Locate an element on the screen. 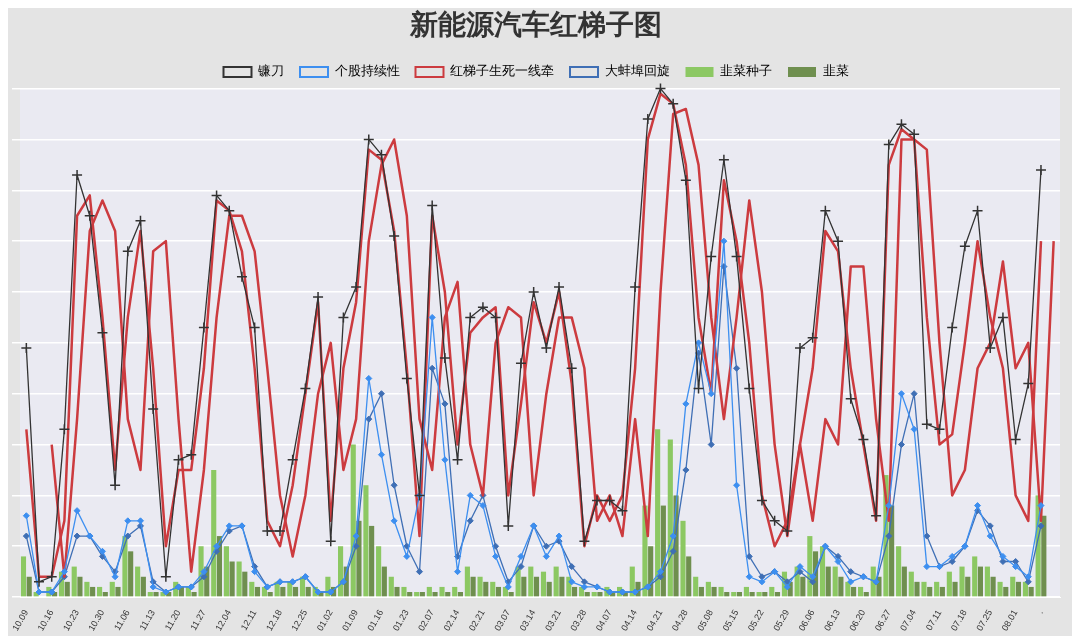 This screenshot has height=644, width=1080. legend-label: 大蚌埠回旋 is located at coordinates (637, 71).